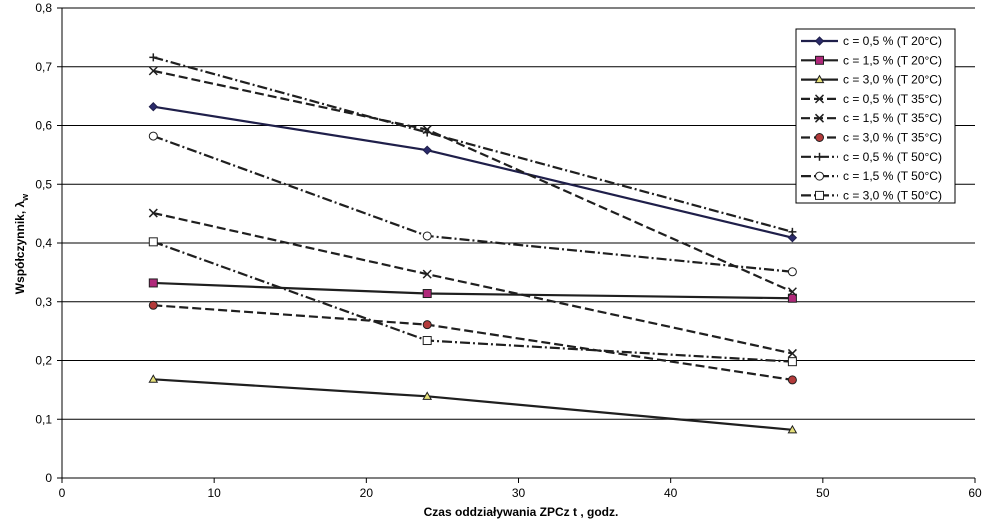 The image size is (993, 523). I want to click on legend-item: c = 0,5 % (T 35°C), so click(871, 99).